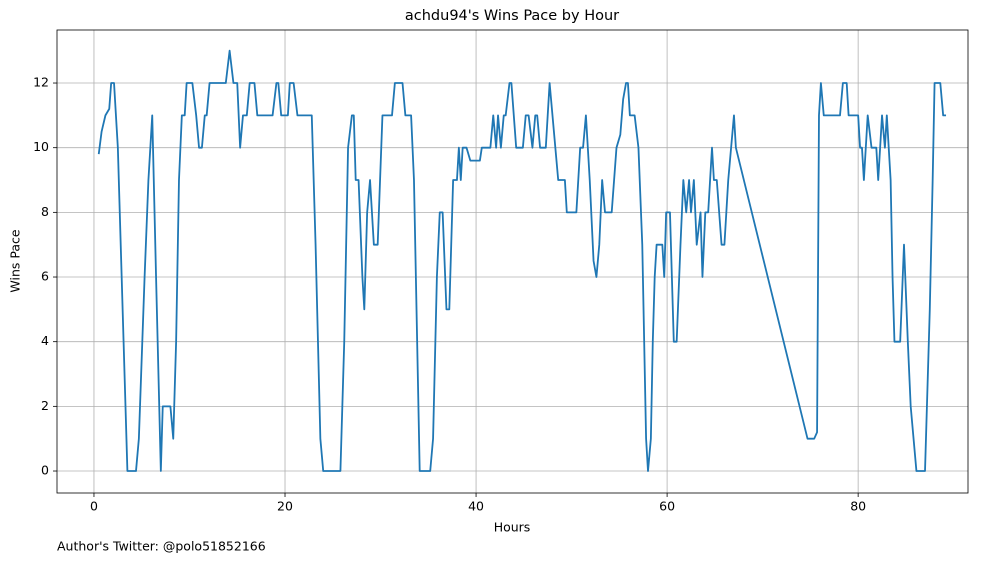 The image size is (997, 562). Describe the element at coordinates (45, 470) in the screenshot. I see `y-tick-label: 0` at that location.